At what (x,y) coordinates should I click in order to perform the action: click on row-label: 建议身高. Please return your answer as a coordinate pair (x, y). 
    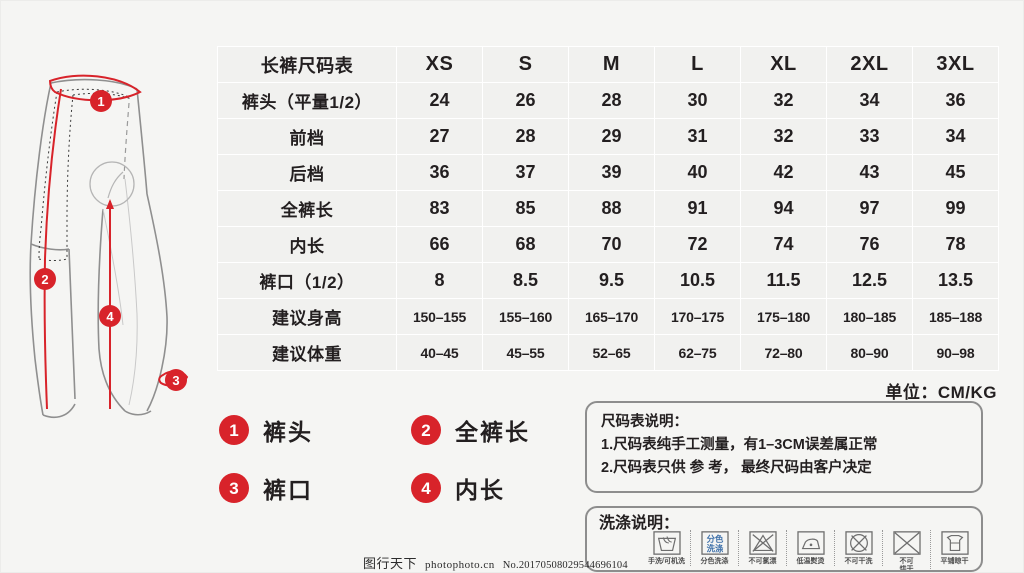
    Looking at the image, I should click on (307, 316).